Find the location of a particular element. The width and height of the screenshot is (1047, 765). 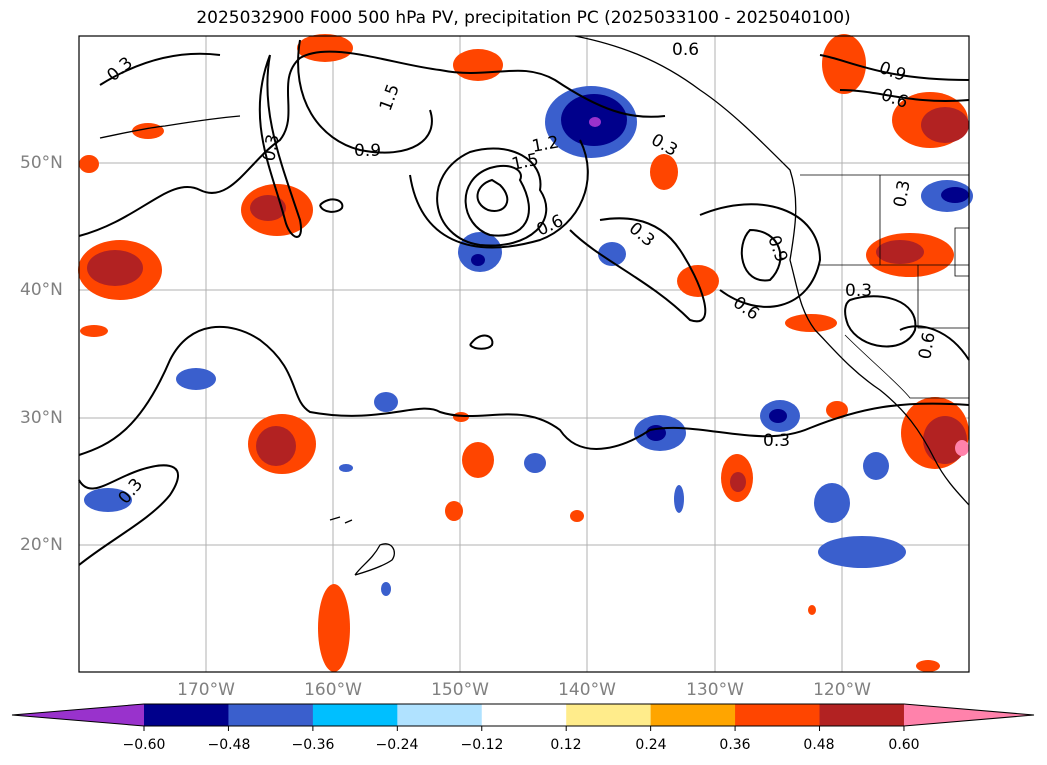

colorbar-tick-label: 0.24 is located at coordinates (651, 745).